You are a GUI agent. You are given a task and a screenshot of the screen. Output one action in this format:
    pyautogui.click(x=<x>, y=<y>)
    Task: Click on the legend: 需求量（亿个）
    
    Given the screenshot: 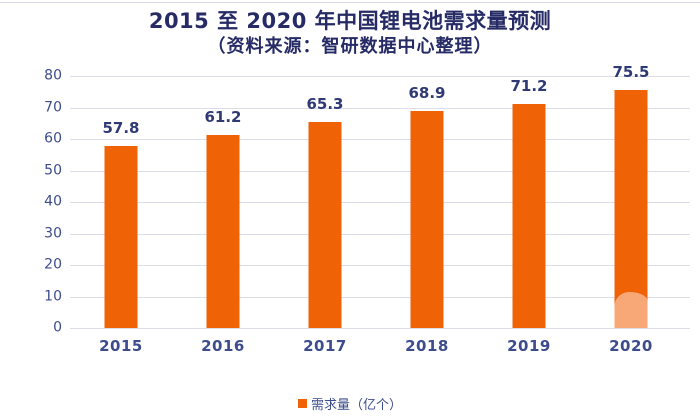 What is the action you would take?
    pyautogui.click(x=350, y=403)
    